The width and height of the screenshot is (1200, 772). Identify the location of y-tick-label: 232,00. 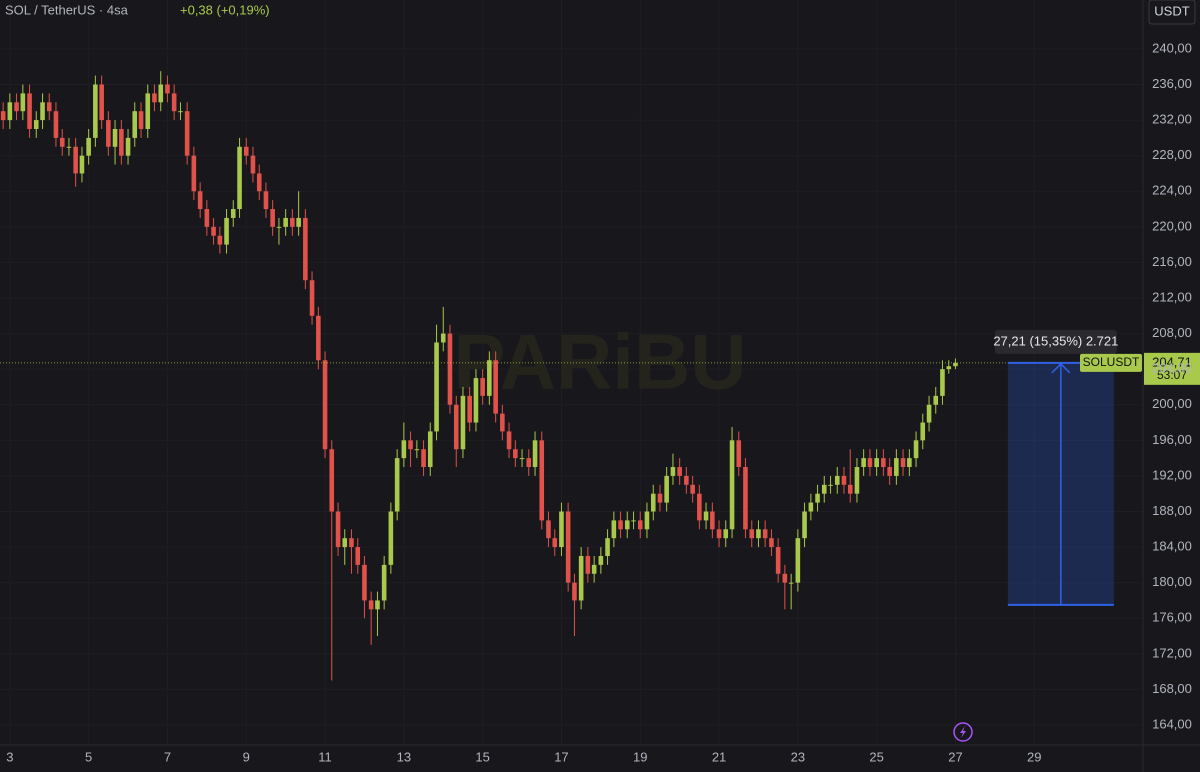
(1172, 119).